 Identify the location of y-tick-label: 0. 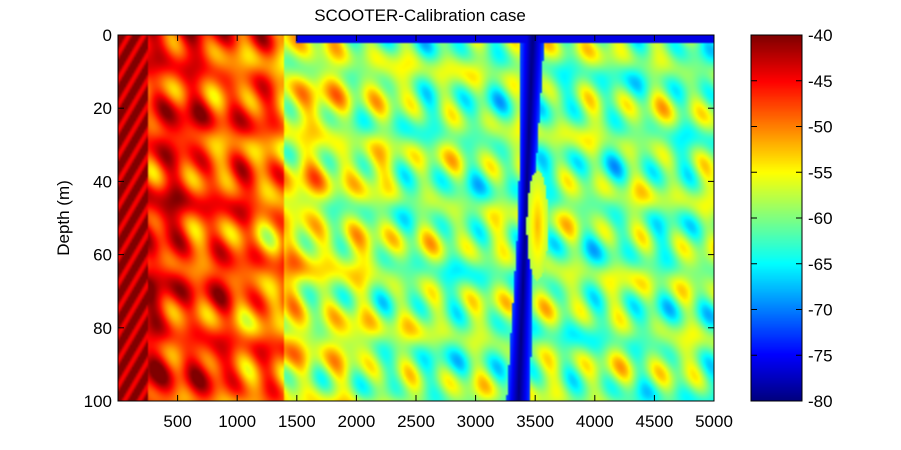
(107, 35).